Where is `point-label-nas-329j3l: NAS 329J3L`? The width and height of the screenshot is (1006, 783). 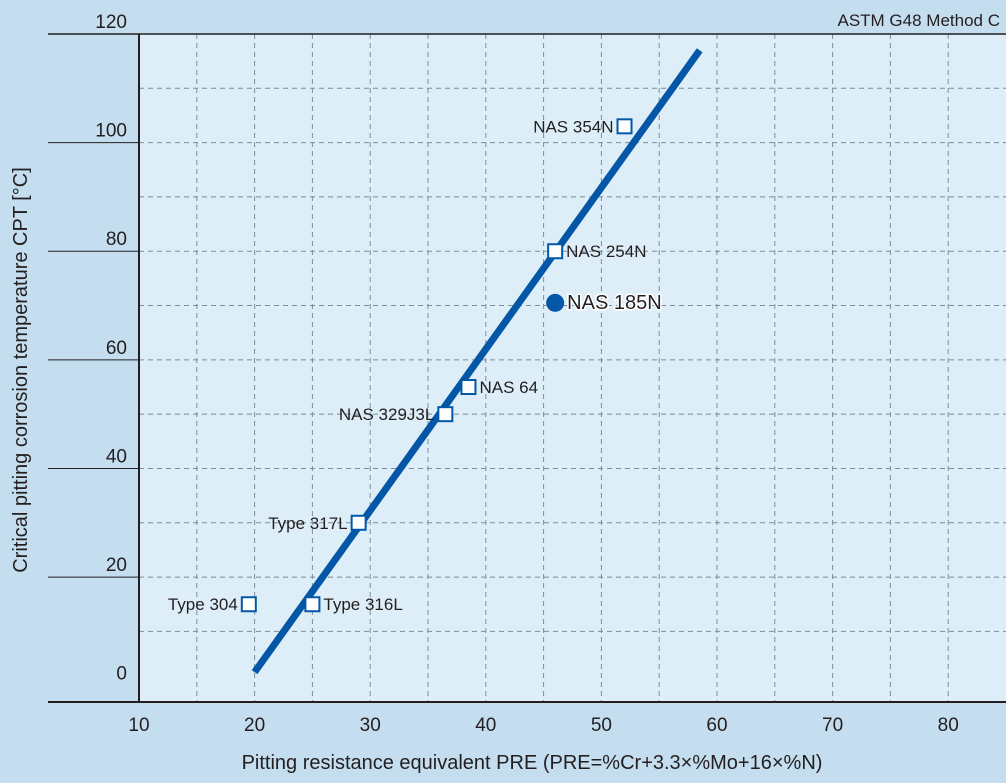
point-label-nas-329j3l: NAS 329J3L is located at coordinates (386, 414).